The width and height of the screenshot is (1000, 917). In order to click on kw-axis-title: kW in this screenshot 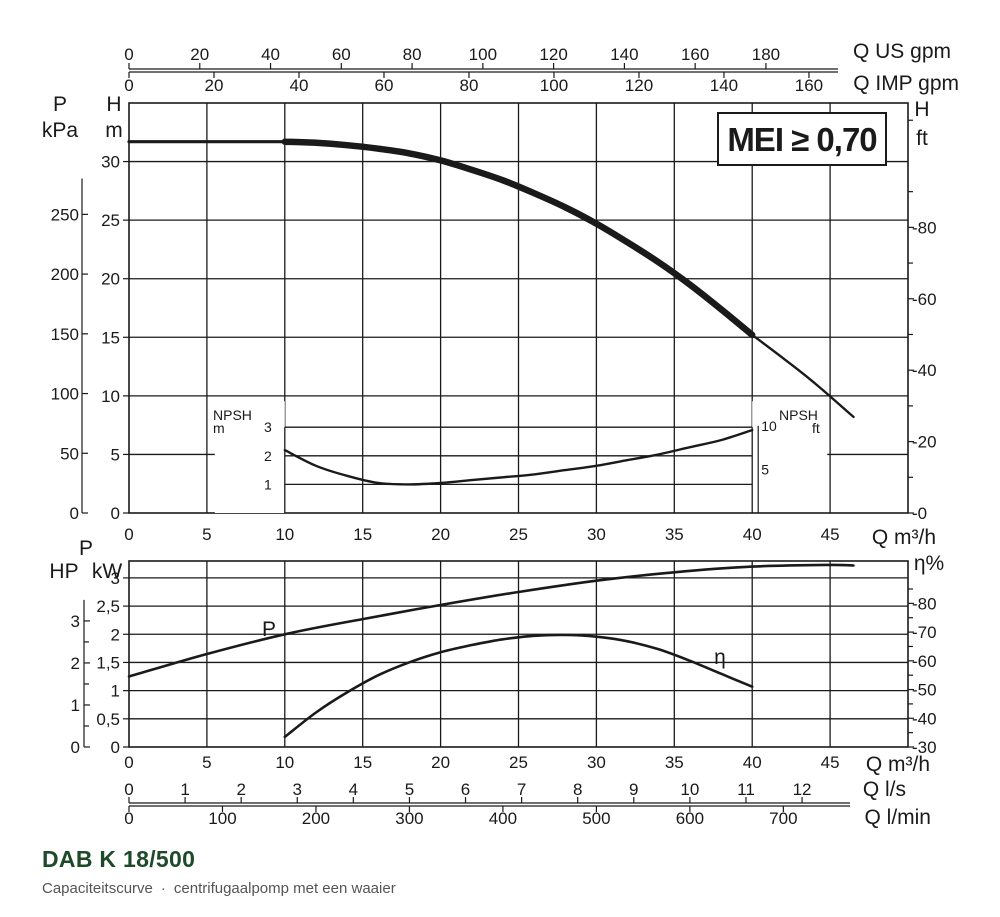, I will do `click(107, 571)`.